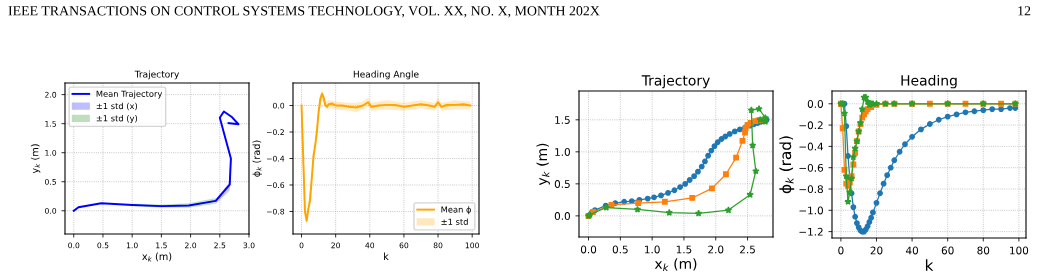 The image size is (1041, 277). What do you see at coordinates (117, 119) in the screenshot?
I see `legend-label: ±1 std (y)` at bounding box center [117, 119].